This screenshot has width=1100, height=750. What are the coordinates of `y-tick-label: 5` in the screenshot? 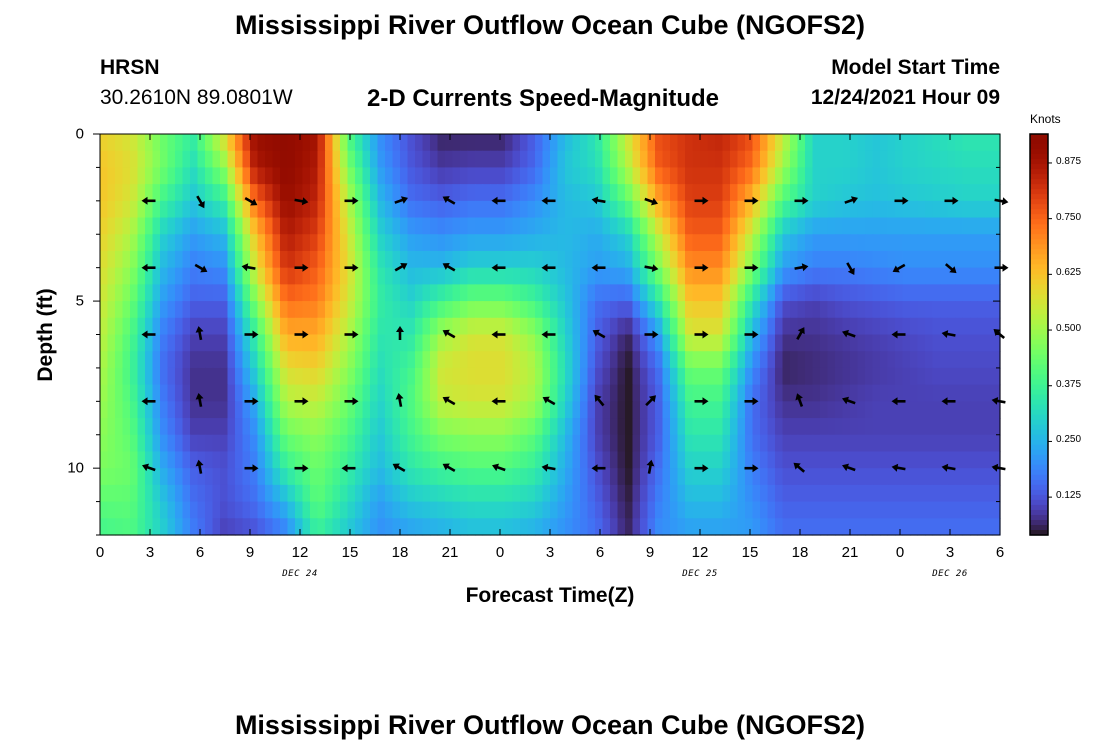 It's located at (79, 301).